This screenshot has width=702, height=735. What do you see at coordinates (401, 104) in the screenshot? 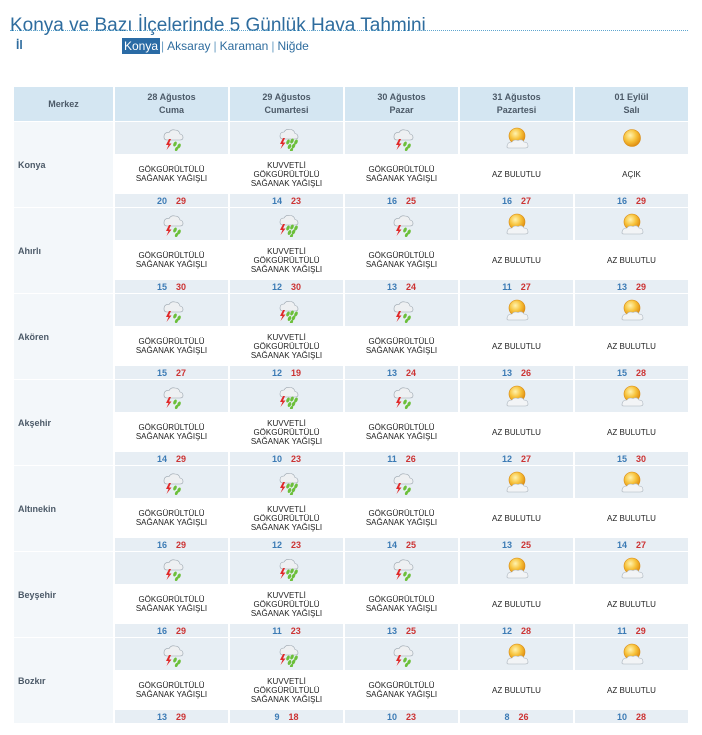
I see `header-day: 30 Ağustos Pazar` at bounding box center [401, 104].